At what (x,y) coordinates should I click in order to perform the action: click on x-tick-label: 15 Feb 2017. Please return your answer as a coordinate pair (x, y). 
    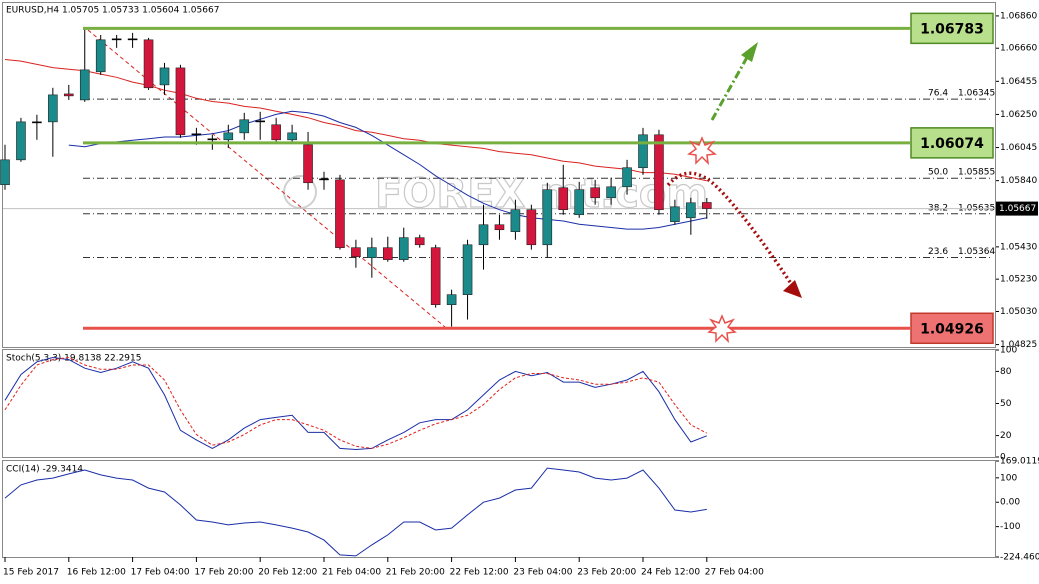
    Looking at the image, I should click on (31, 573).